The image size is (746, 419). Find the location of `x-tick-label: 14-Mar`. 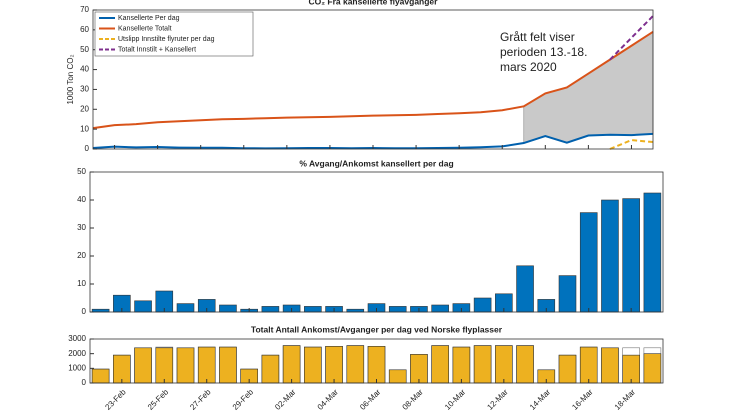

x-tick-label: 14-Mar is located at coordinates (540, 399).